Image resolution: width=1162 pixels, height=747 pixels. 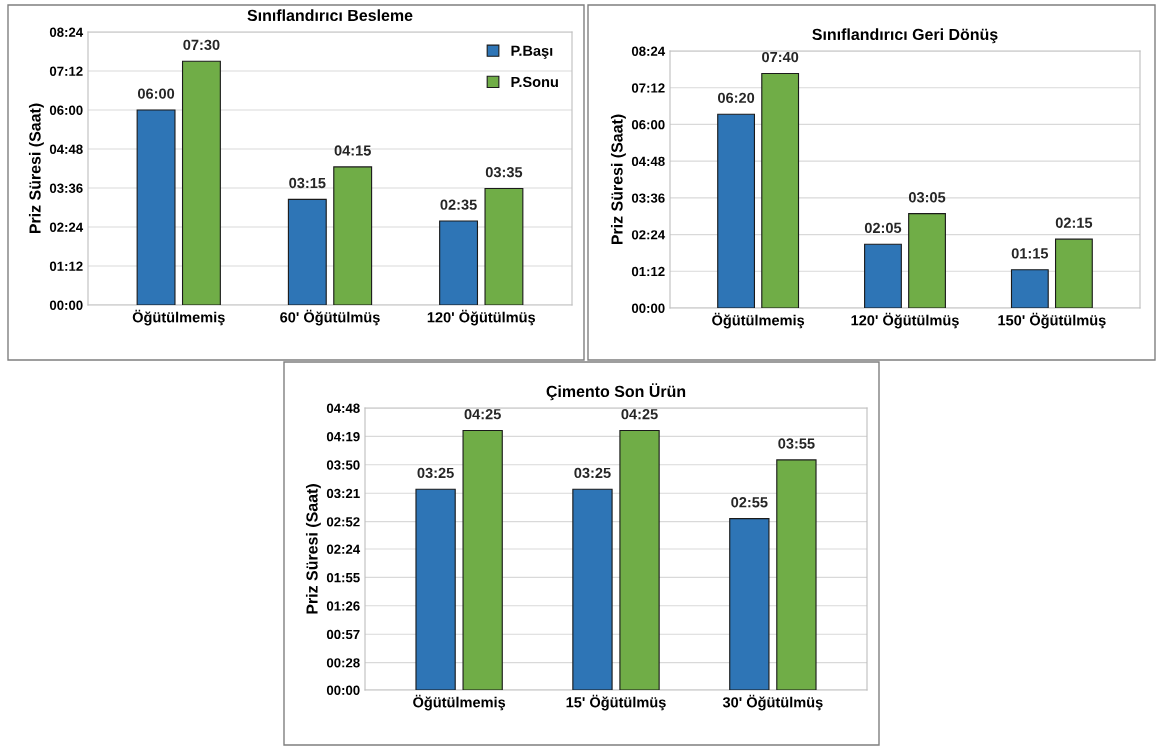 I want to click on y-tick-label: 00:28, so click(x=343, y=663).